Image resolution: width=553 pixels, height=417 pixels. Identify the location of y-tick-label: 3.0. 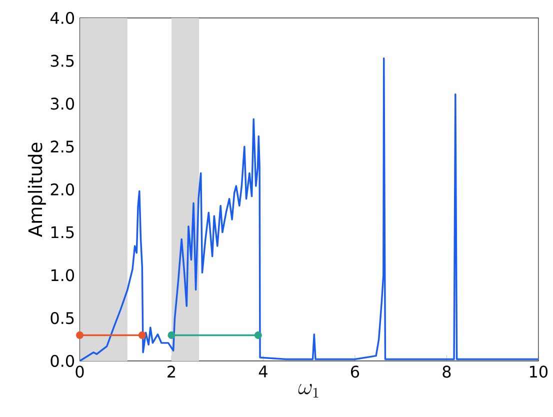
(62, 104).